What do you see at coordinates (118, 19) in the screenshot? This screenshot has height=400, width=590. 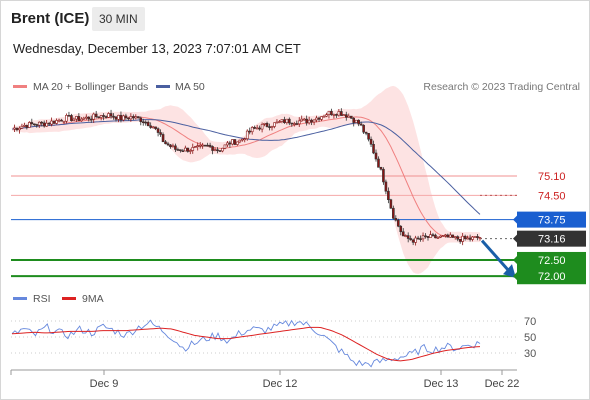 I see `timeframe-button: 30 MIN` at bounding box center [118, 19].